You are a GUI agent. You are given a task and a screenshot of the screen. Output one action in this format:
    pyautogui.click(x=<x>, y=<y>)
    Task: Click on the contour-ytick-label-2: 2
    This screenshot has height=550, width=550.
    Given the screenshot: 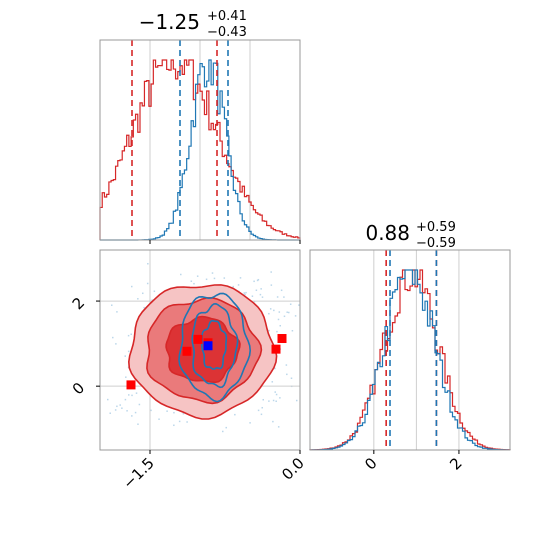 What is the action you would take?
    pyautogui.click(x=78, y=303)
    